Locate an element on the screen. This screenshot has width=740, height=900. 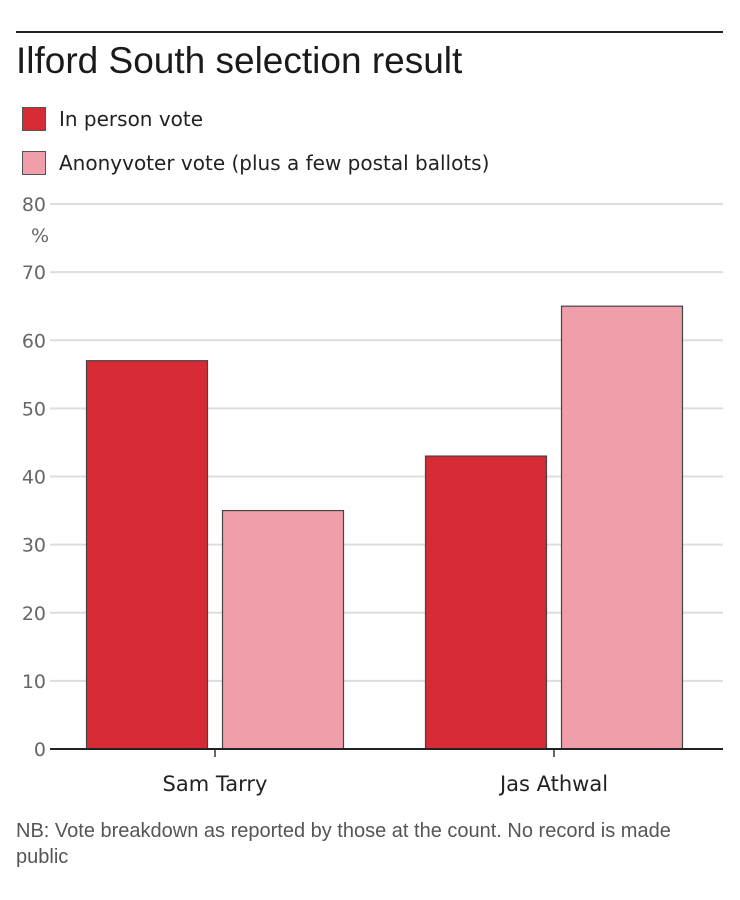
y-tick-label: 20 is located at coordinates (34, 614).